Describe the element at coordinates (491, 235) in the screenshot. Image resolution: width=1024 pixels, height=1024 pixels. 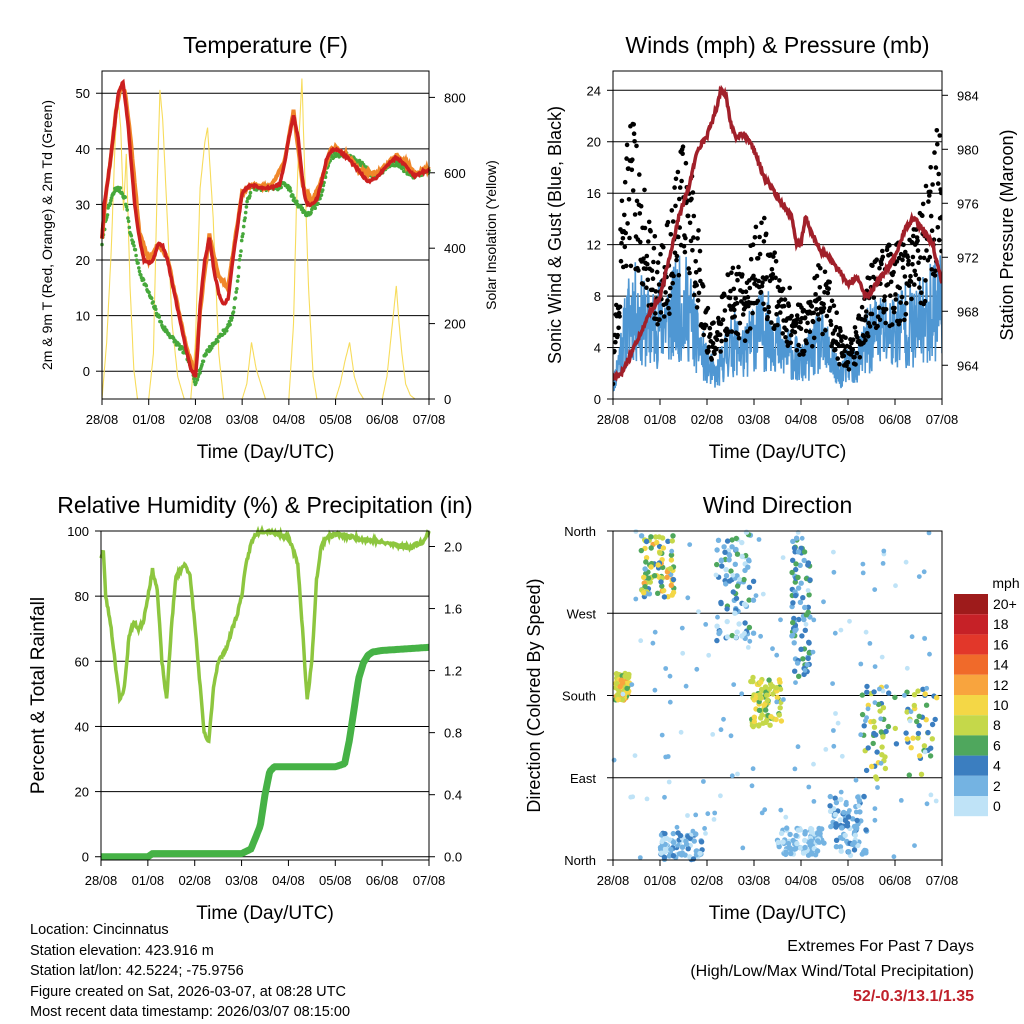
I see `temperature-y2label: Solar Insolation (Yellow)` at that location.